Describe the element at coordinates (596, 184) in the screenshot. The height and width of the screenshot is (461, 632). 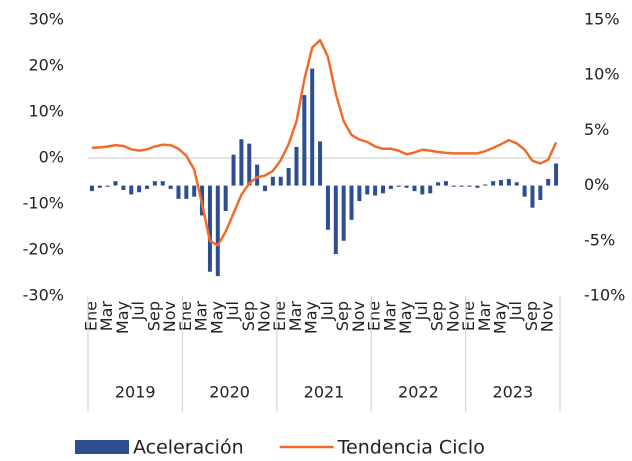
I see `y2-tick-label: 0%` at that location.